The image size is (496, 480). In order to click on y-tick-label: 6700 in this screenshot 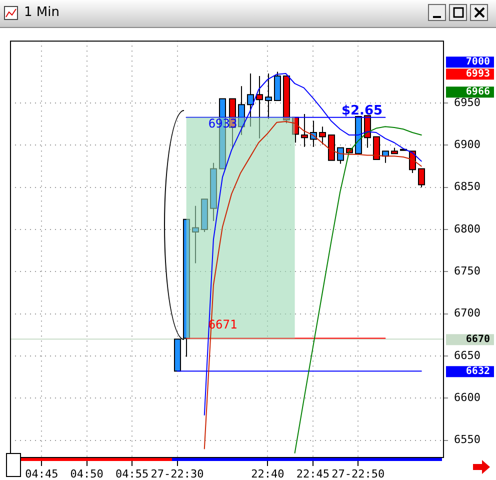, I will do `click(467, 313)`.